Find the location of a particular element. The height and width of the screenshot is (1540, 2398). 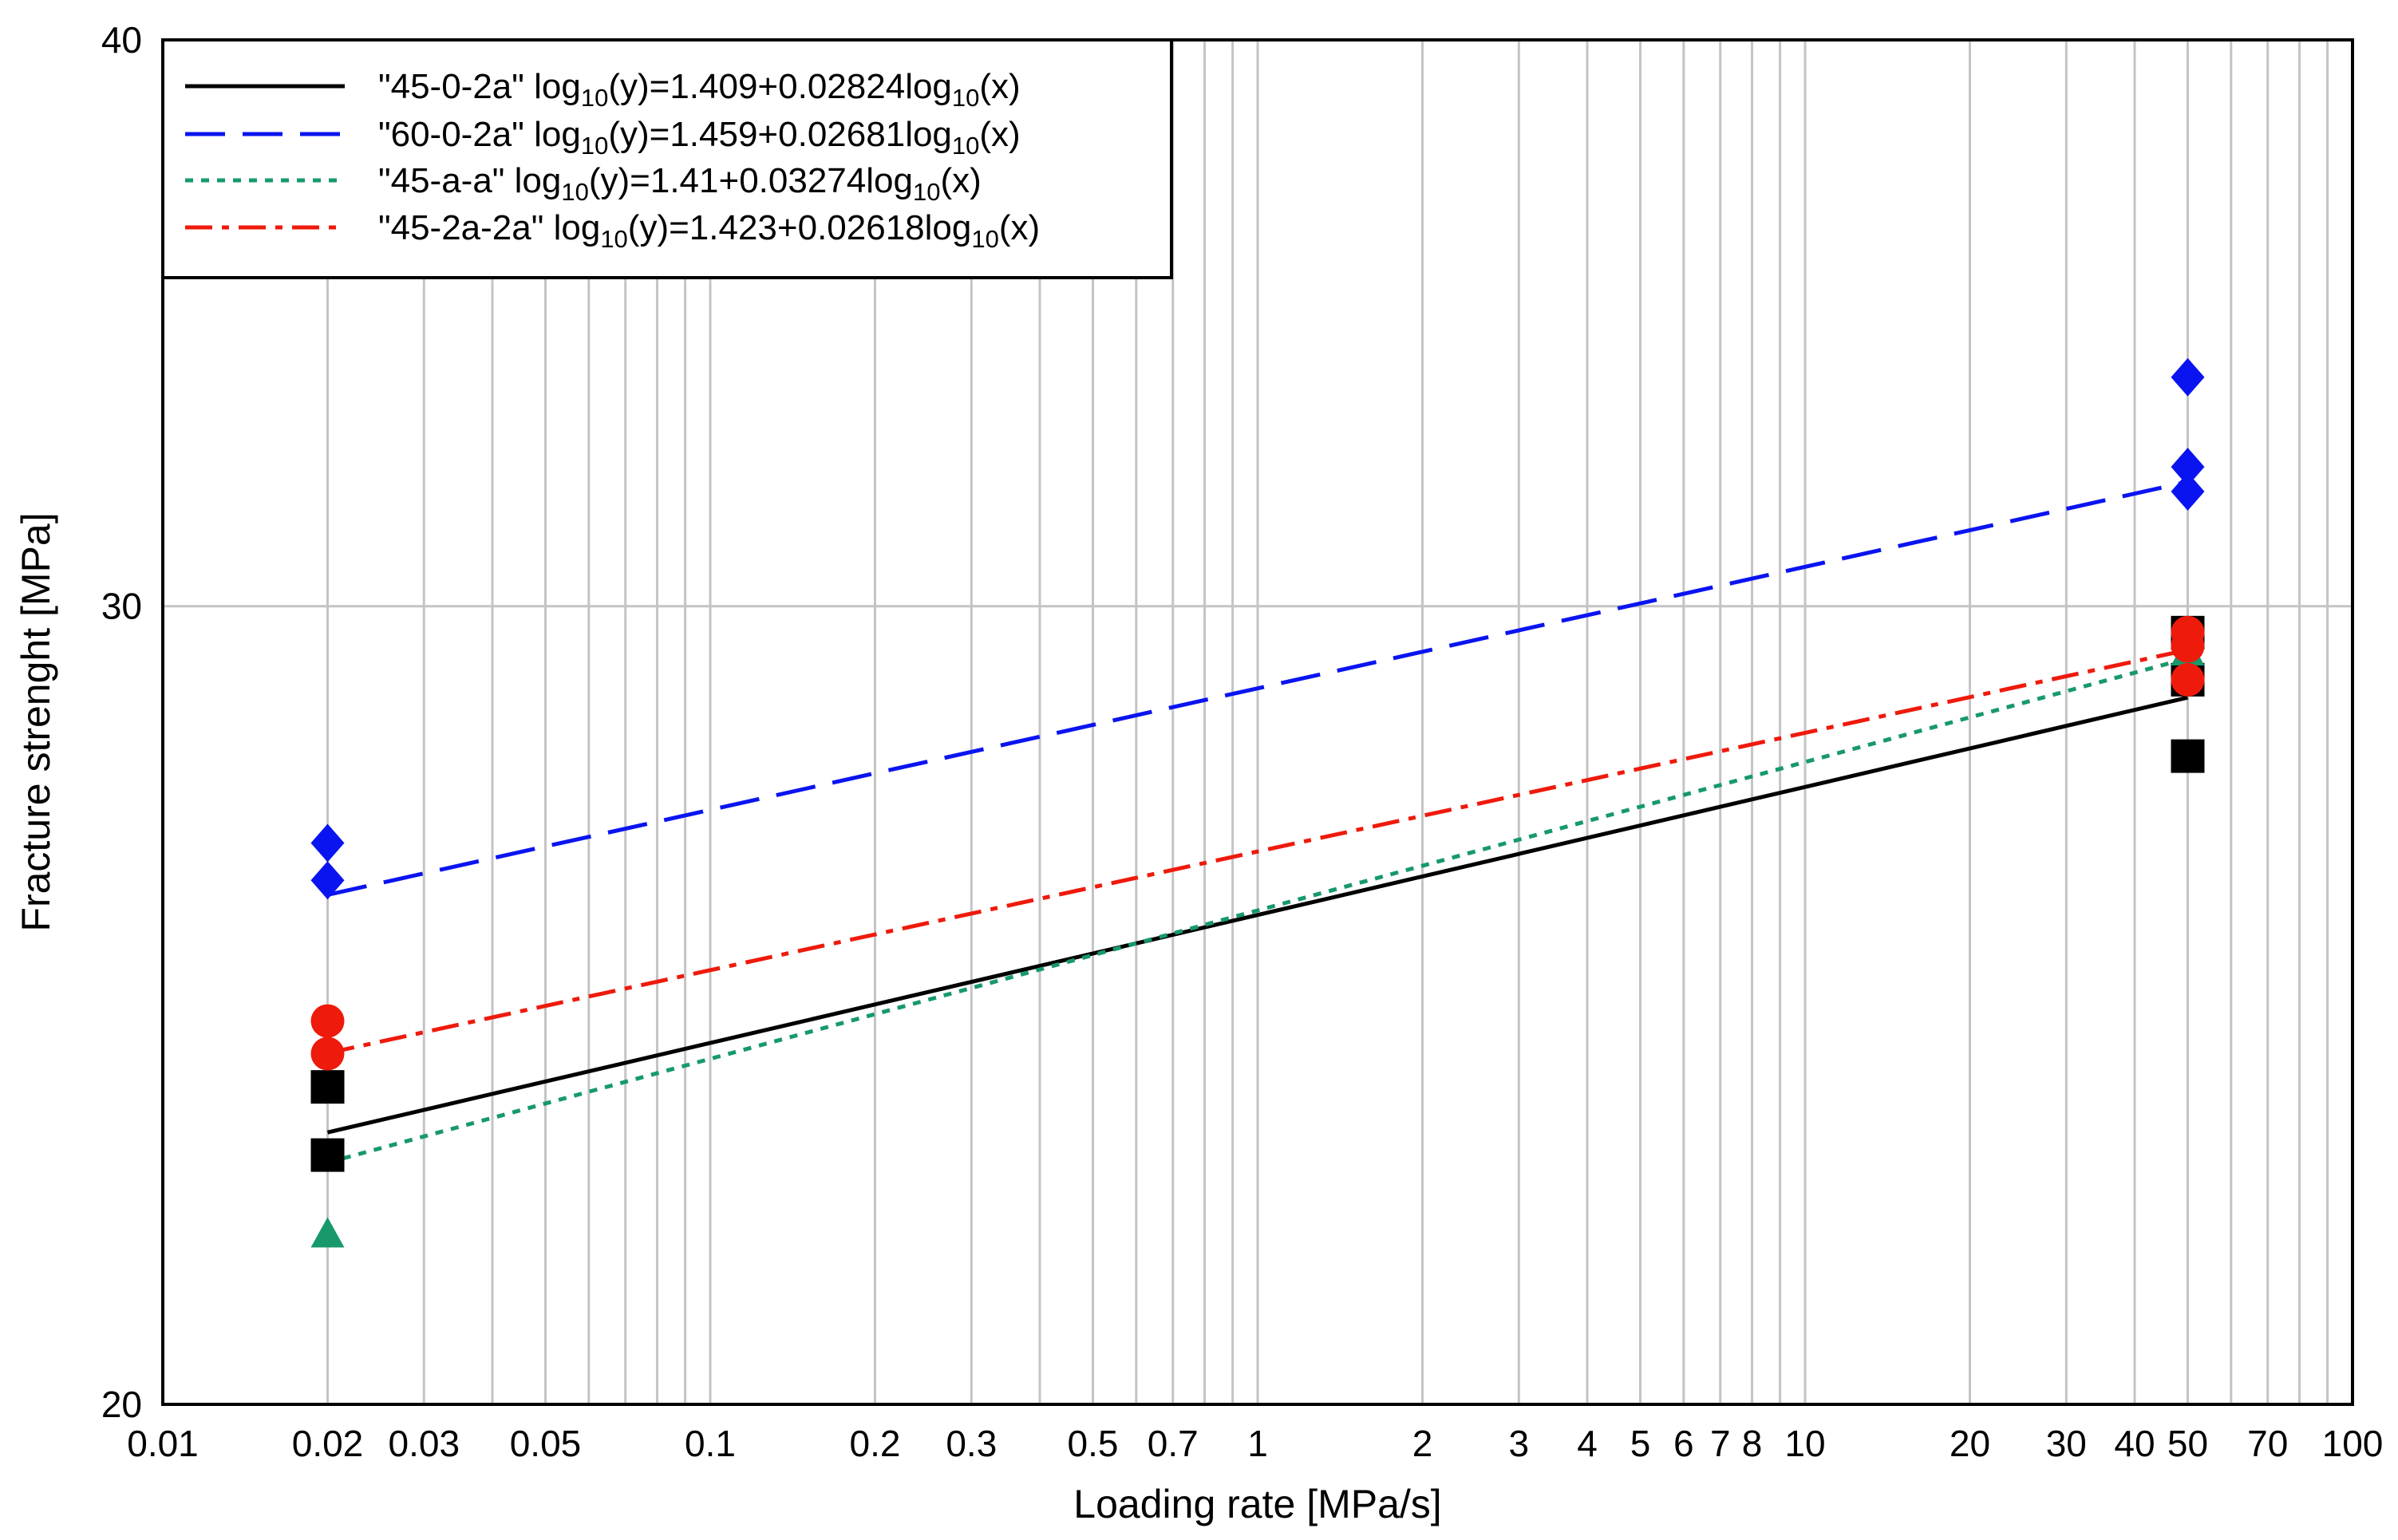

x-tick-label: 10 is located at coordinates (1804, 1443).